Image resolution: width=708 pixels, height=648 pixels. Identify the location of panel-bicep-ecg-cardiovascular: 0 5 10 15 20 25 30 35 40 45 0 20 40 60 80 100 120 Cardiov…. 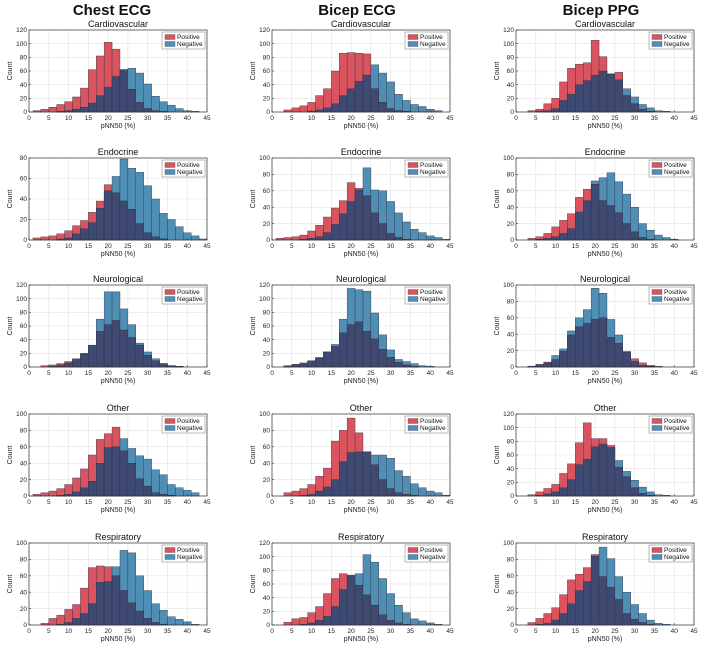
(352, 74).